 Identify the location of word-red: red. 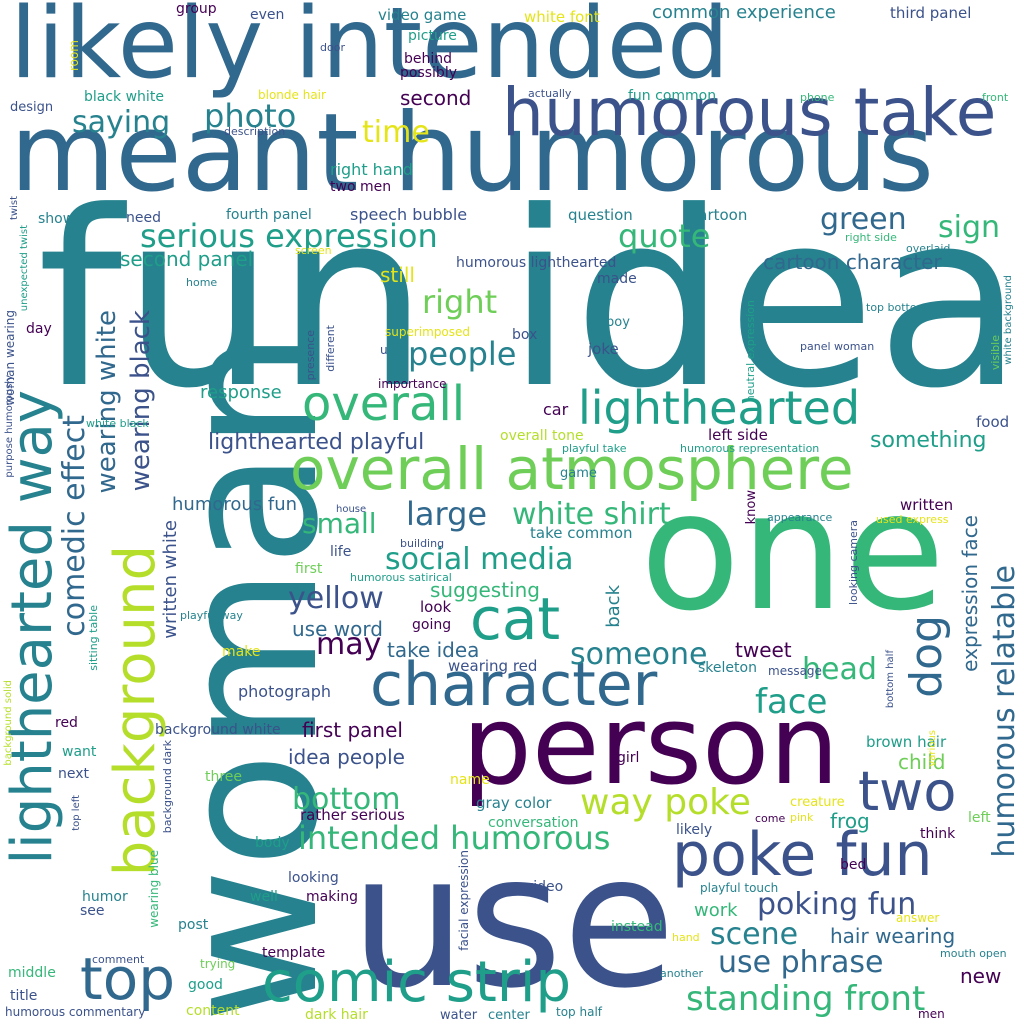
(66, 723).